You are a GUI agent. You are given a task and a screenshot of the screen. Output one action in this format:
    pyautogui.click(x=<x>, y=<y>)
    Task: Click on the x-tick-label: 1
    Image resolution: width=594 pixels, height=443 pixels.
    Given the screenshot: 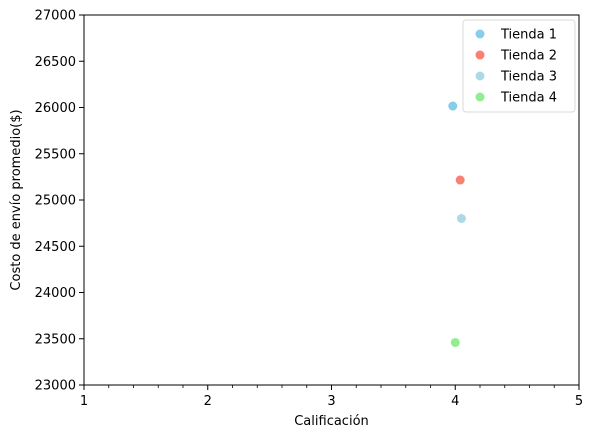 What is the action you would take?
    pyautogui.click(x=84, y=401)
    